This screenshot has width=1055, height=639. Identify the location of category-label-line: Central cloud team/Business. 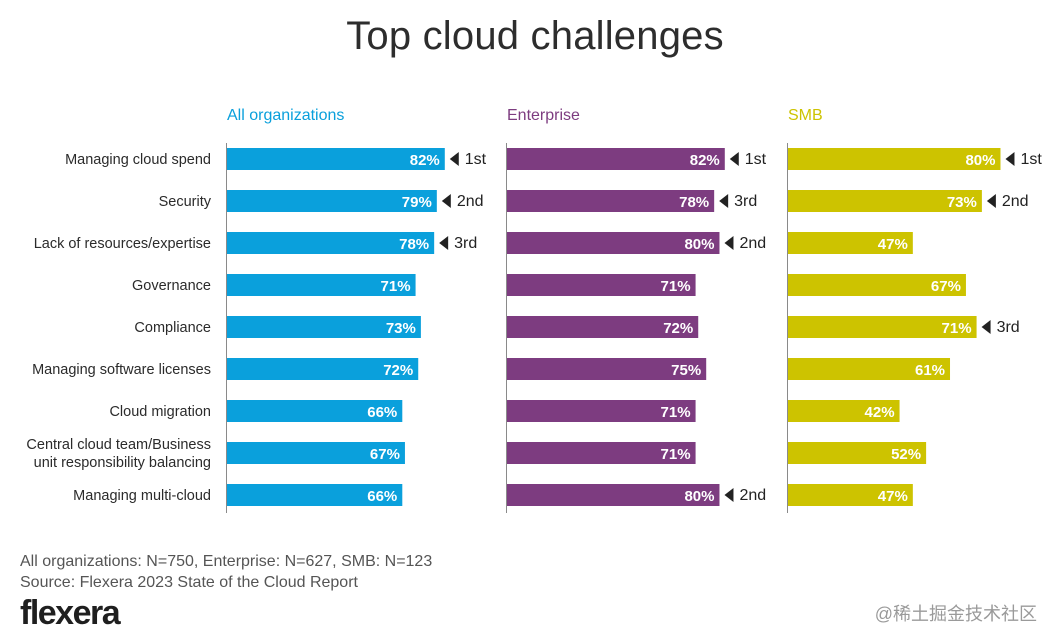
(118, 445).